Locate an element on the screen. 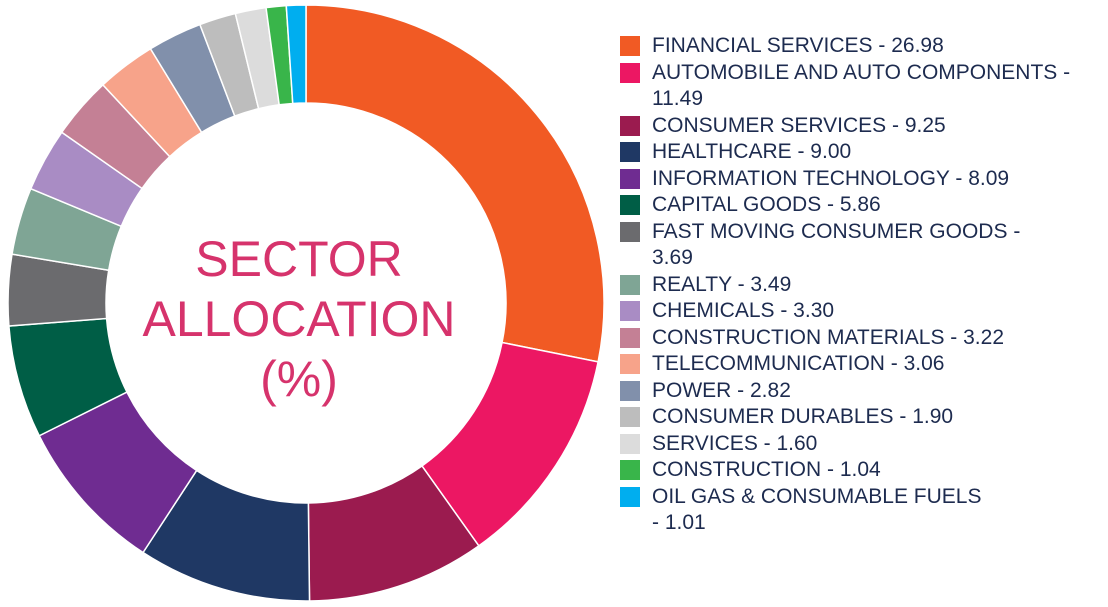 The image size is (1108, 607). legend-item-services: SERVICES - 1.60 is located at coordinates (860, 444).